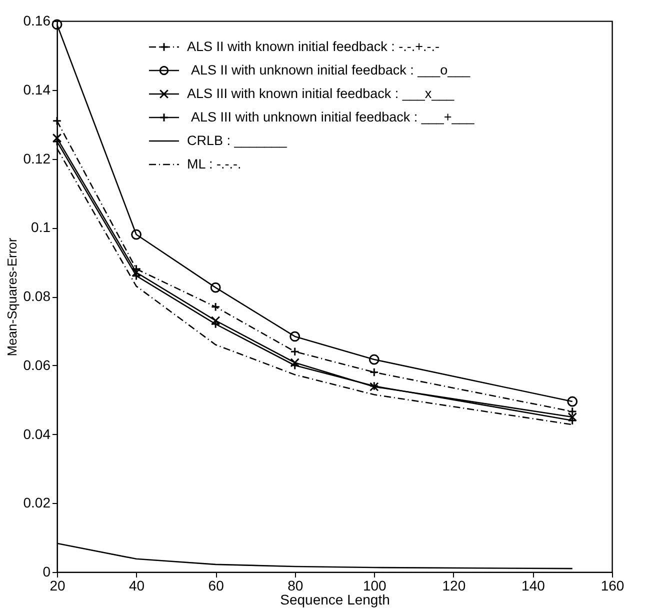  Describe the element at coordinates (12, 296) in the screenshot. I see `y-axis-title: Mean-Squares-Error` at that location.